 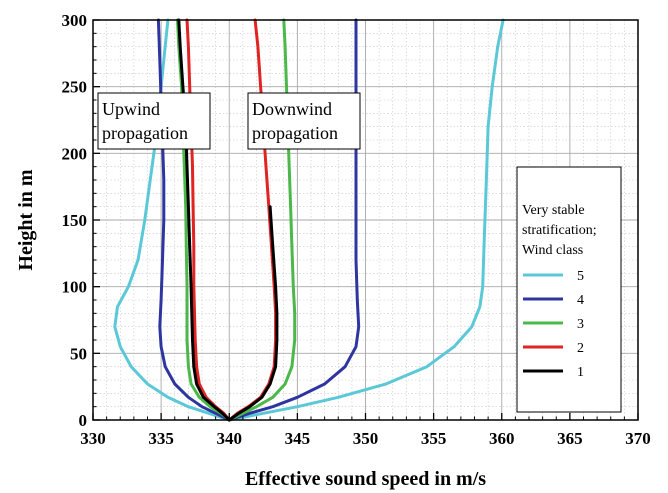 What do you see at coordinates (580, 348) in the screenshot?
I see `legend-label-2: 2` at bounding box center [580, 348].